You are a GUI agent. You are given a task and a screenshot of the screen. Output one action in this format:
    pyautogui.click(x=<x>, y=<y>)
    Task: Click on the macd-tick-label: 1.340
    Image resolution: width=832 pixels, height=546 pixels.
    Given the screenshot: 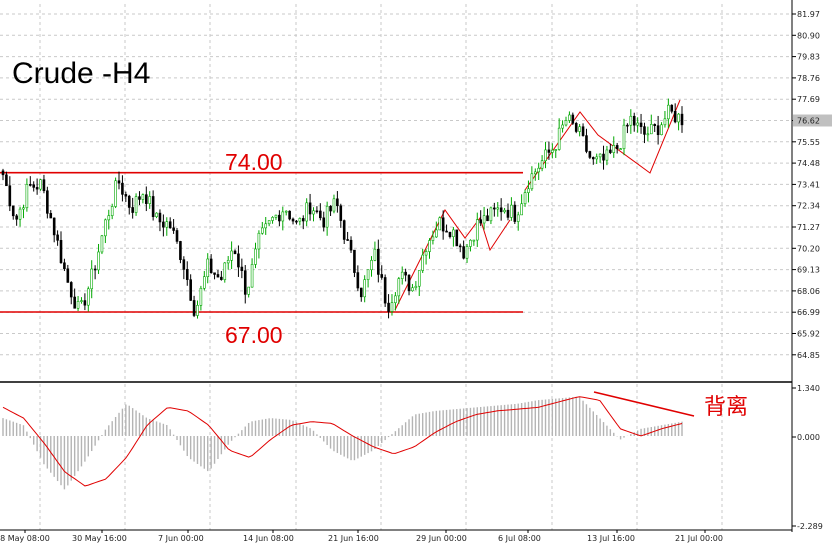 What is the action you would take?
    pyautogui.click(x=808, y=388)
    